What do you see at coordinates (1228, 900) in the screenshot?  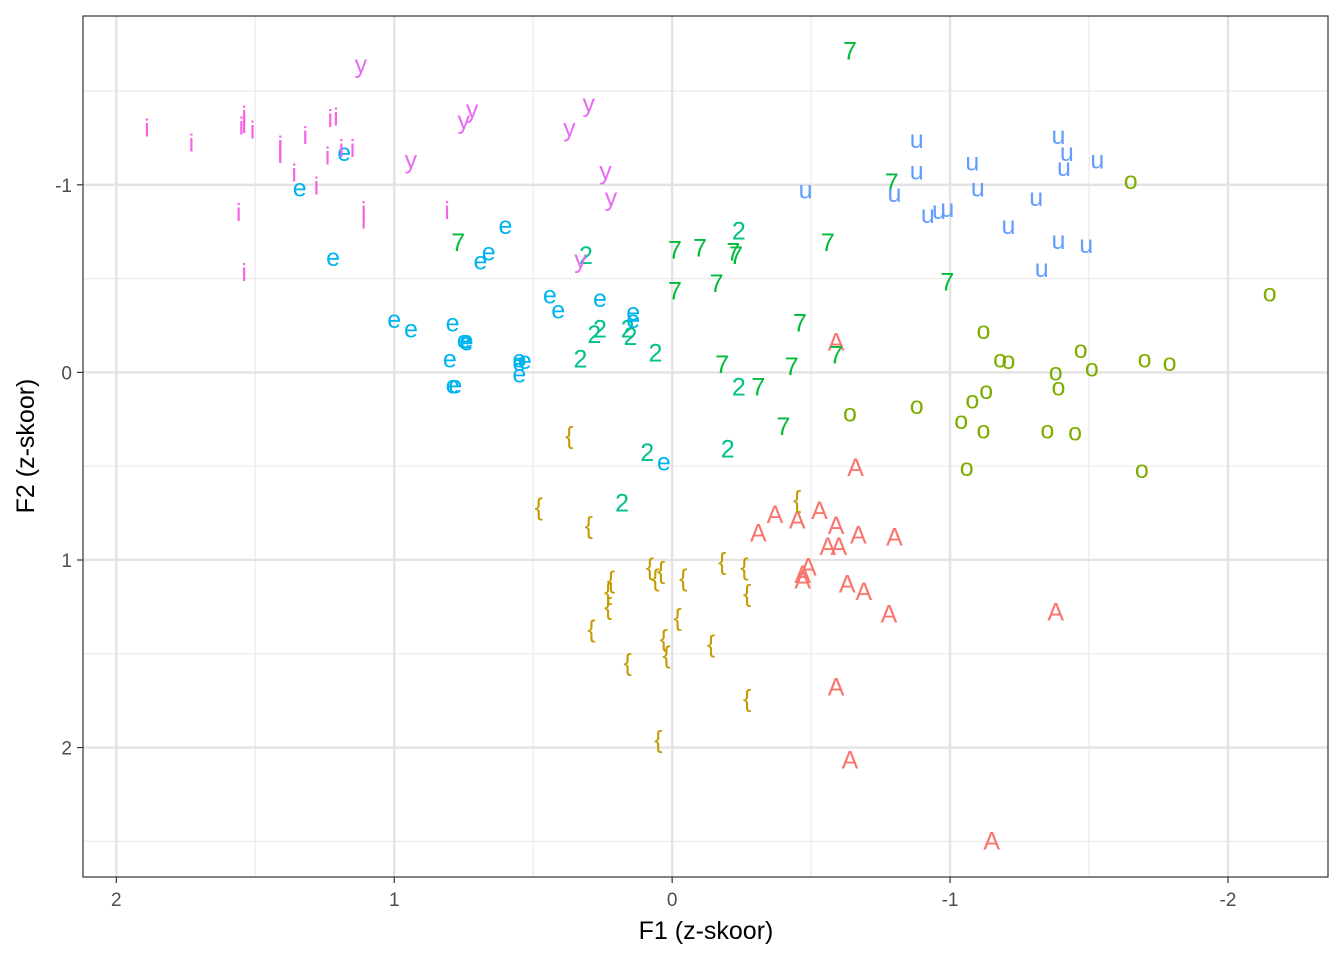 I see `x-tick-label: -2` at bounding box center [1228, 900].